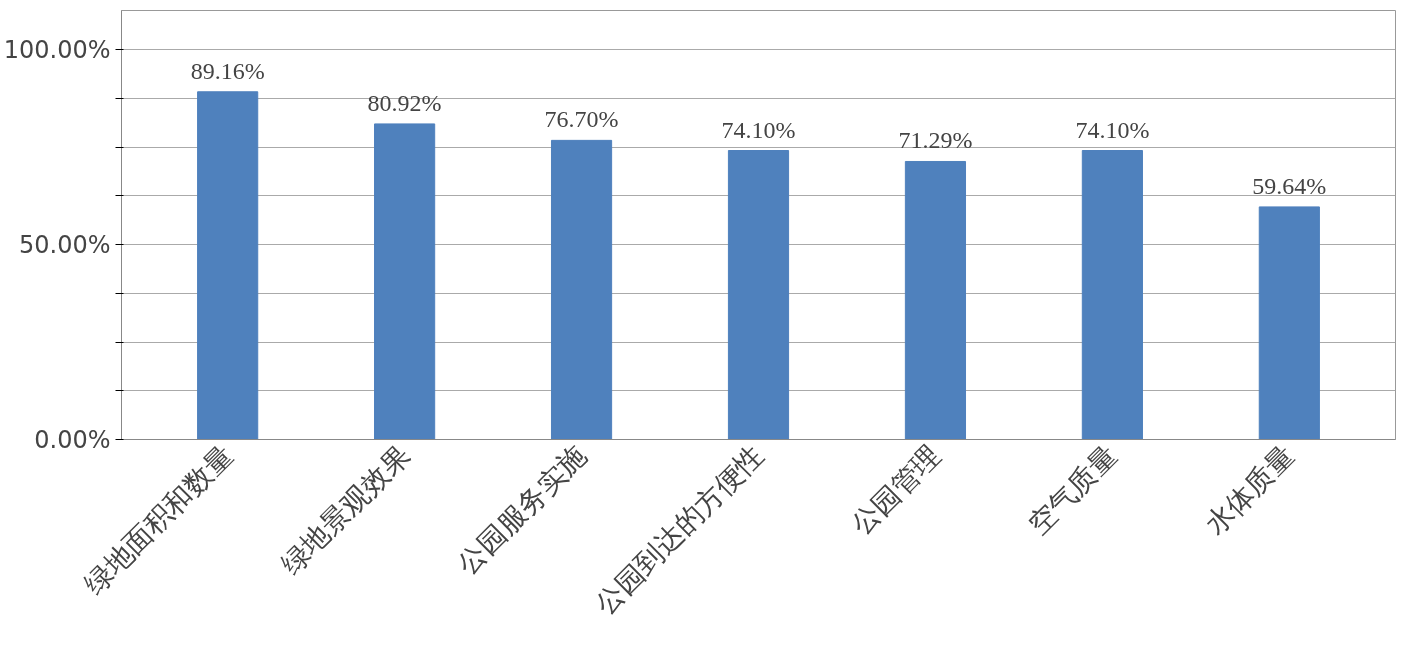 This screenshot has width=1416, height=645. What do you see at coordinates (581, 119) in the screenshot?
I see `data-label: 76.70%` at bounding box center [581, 119].